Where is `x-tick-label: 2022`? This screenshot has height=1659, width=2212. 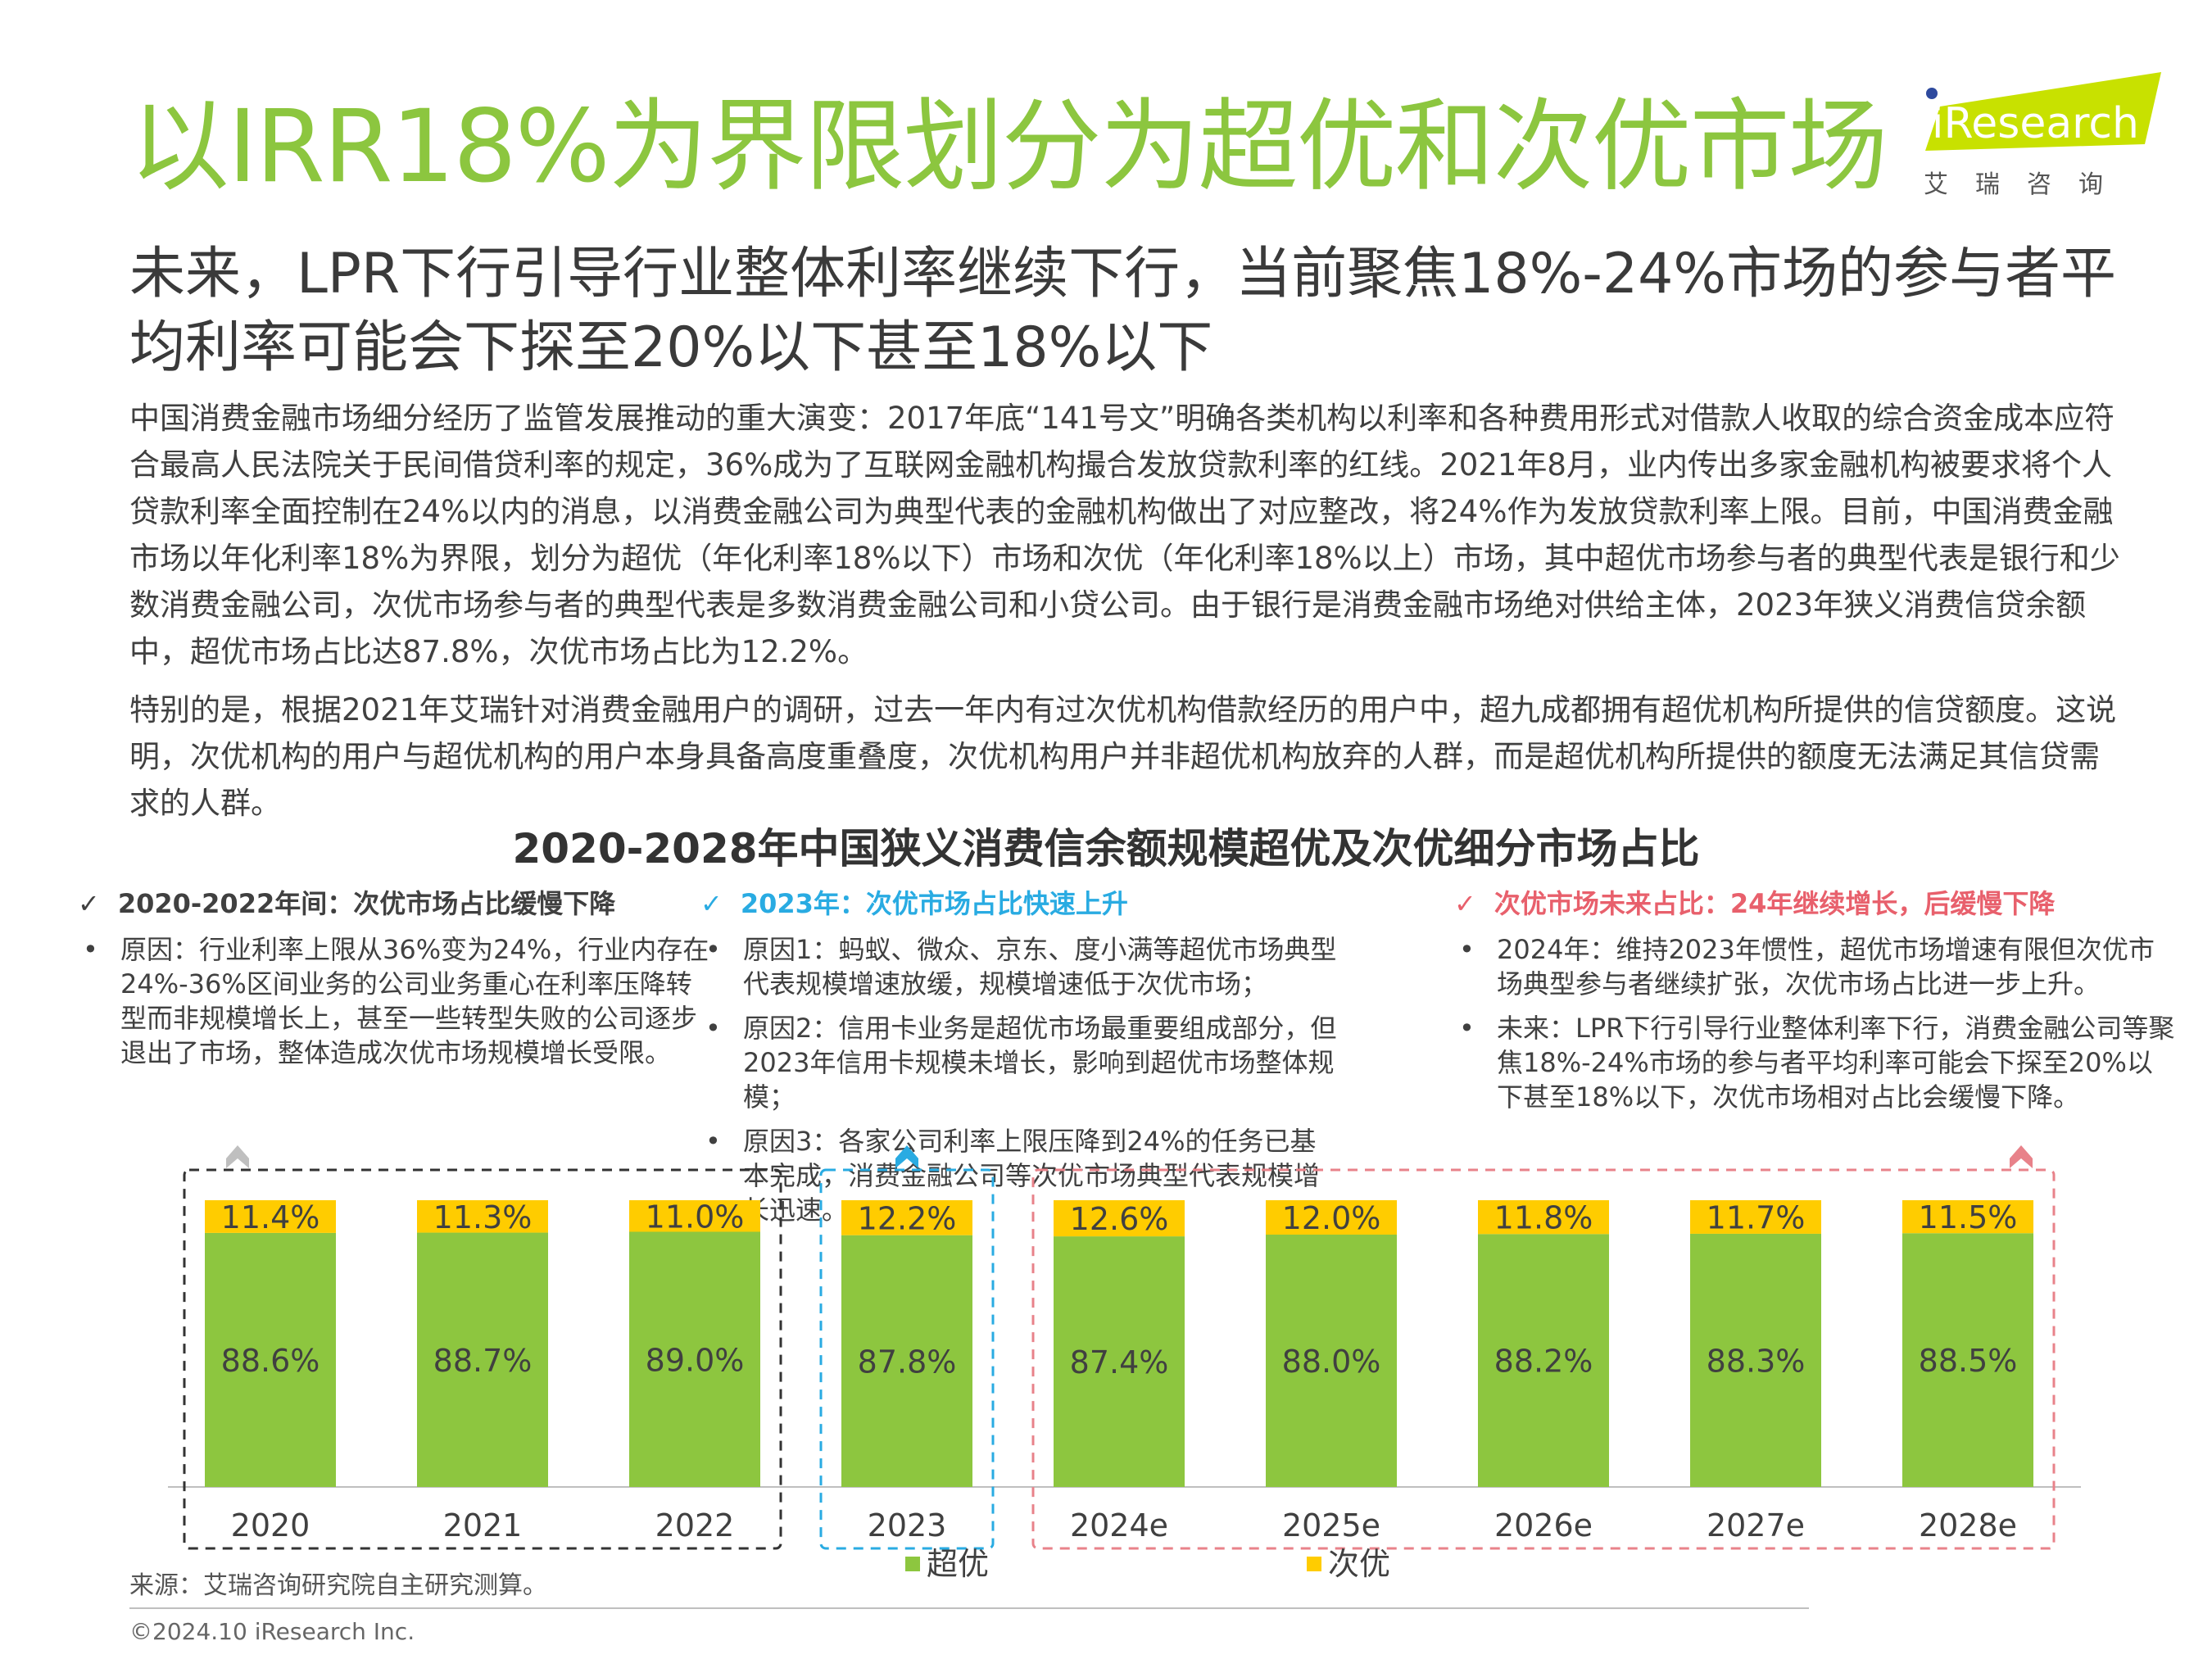 x-tick-label: 2022 is located at coordinates (695, 1525).